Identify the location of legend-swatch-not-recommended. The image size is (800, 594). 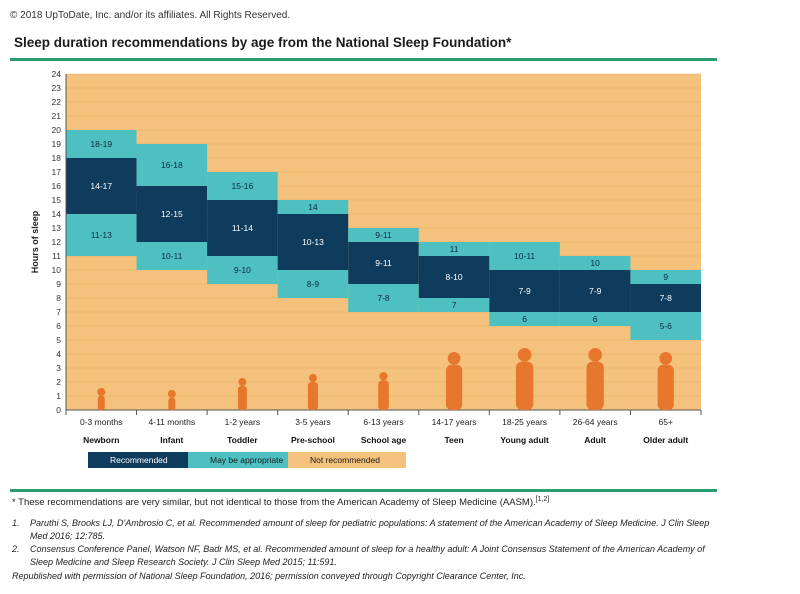
(347, 460).